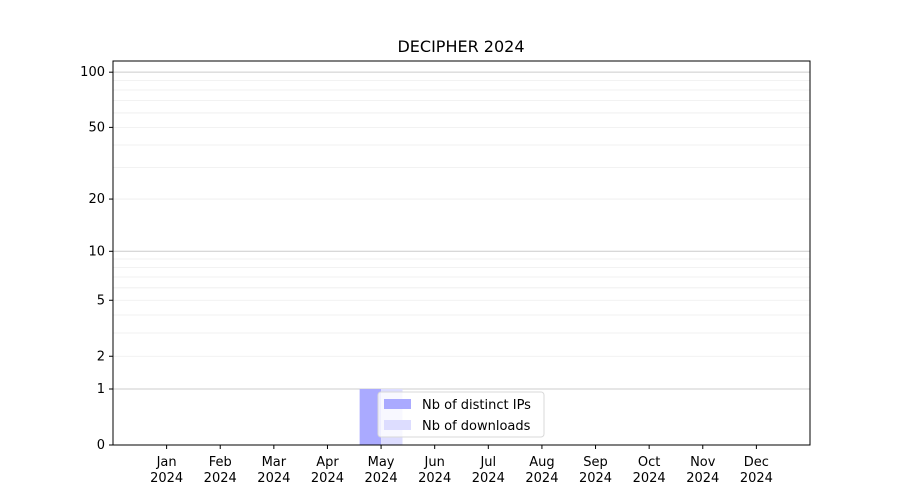  Describe the element at coordinates (703, 462) in the screenshot. I see `x-tick-label: Nov` at that location.